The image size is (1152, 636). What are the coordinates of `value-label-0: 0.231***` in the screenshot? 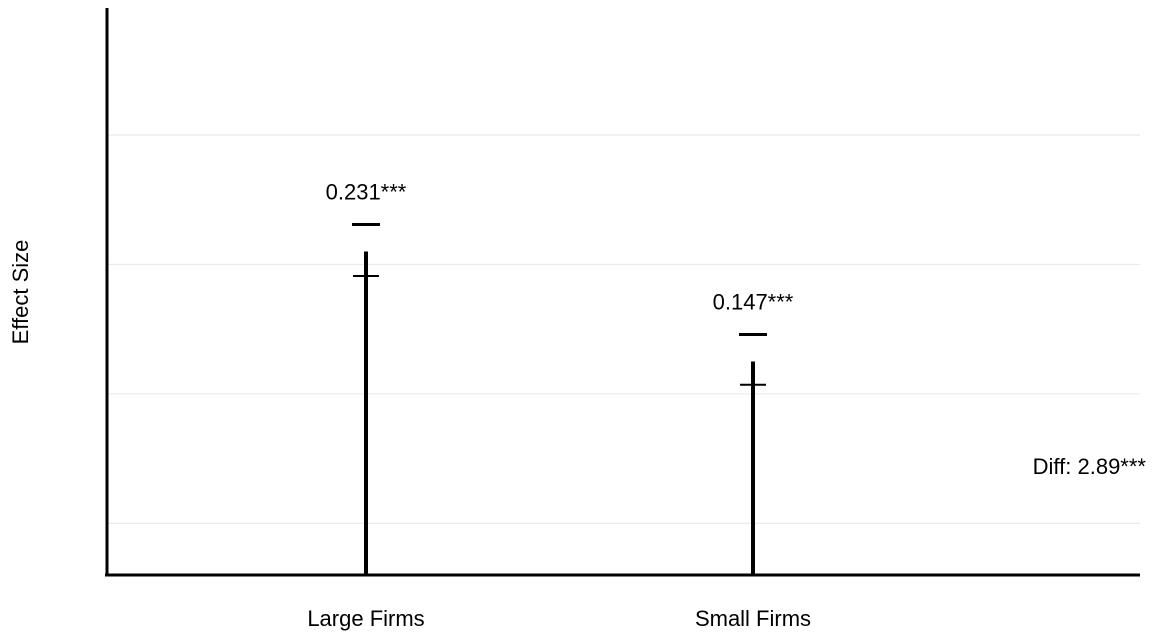 It's located at (366, 191).